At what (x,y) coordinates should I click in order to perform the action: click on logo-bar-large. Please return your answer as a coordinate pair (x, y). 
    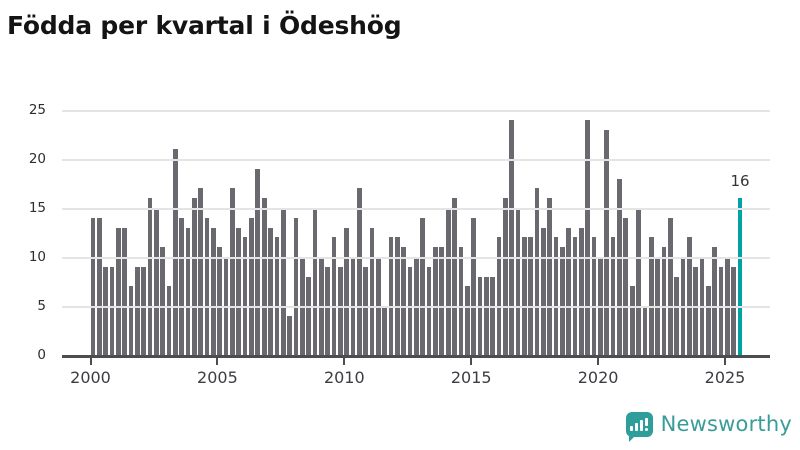
    Looking at the image, I should click on (642, 425).